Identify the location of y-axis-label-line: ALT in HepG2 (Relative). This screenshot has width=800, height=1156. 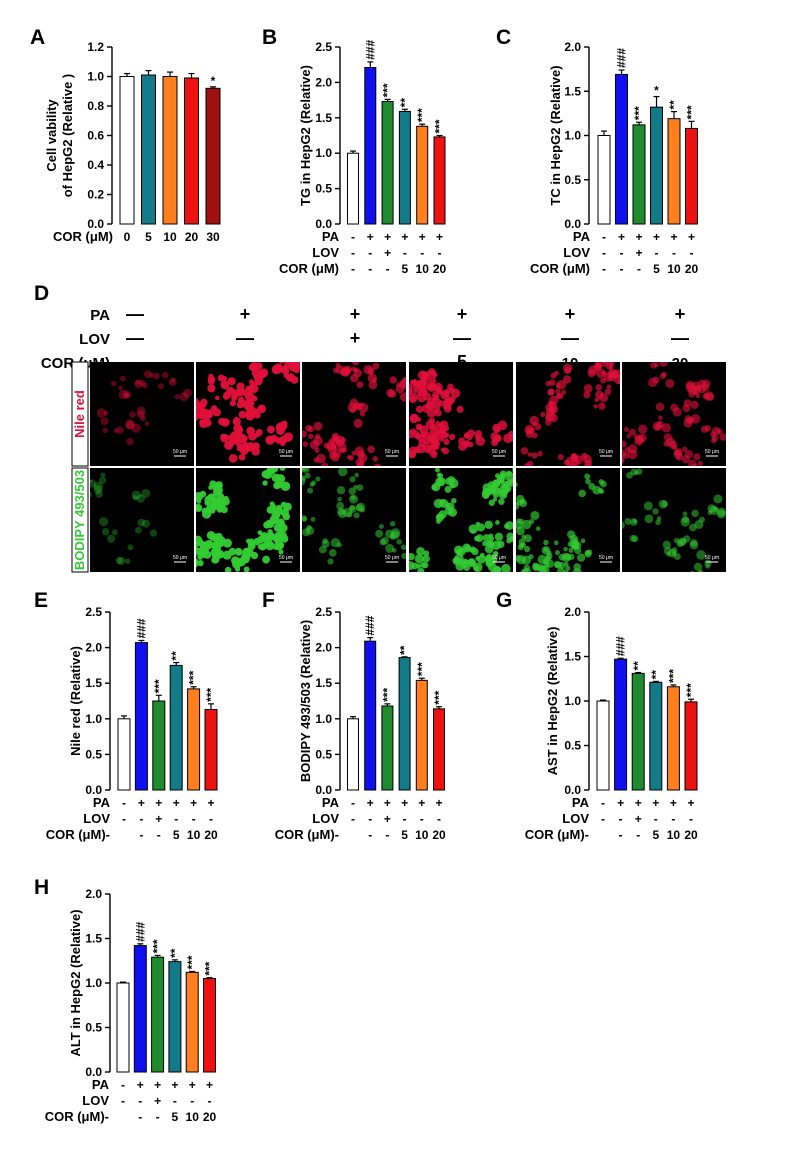
(75, 982).